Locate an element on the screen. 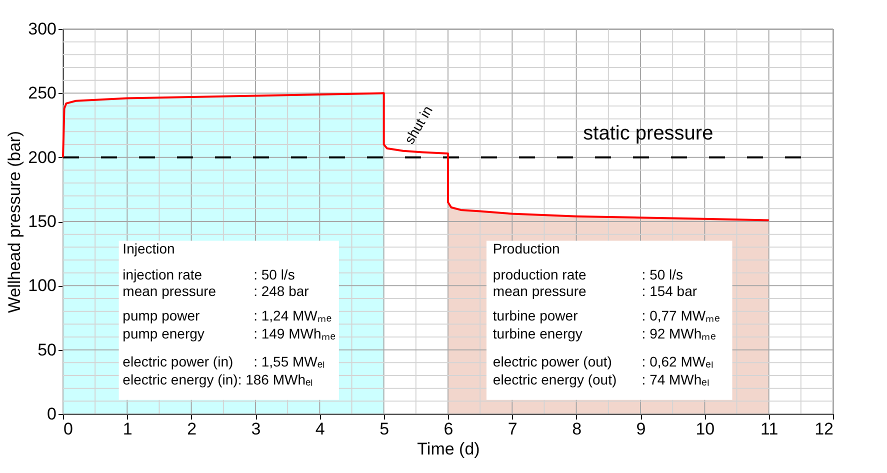 This screenshot has width=887, height=473. x-tick-label: 8 is located at coordinates (577, 429).